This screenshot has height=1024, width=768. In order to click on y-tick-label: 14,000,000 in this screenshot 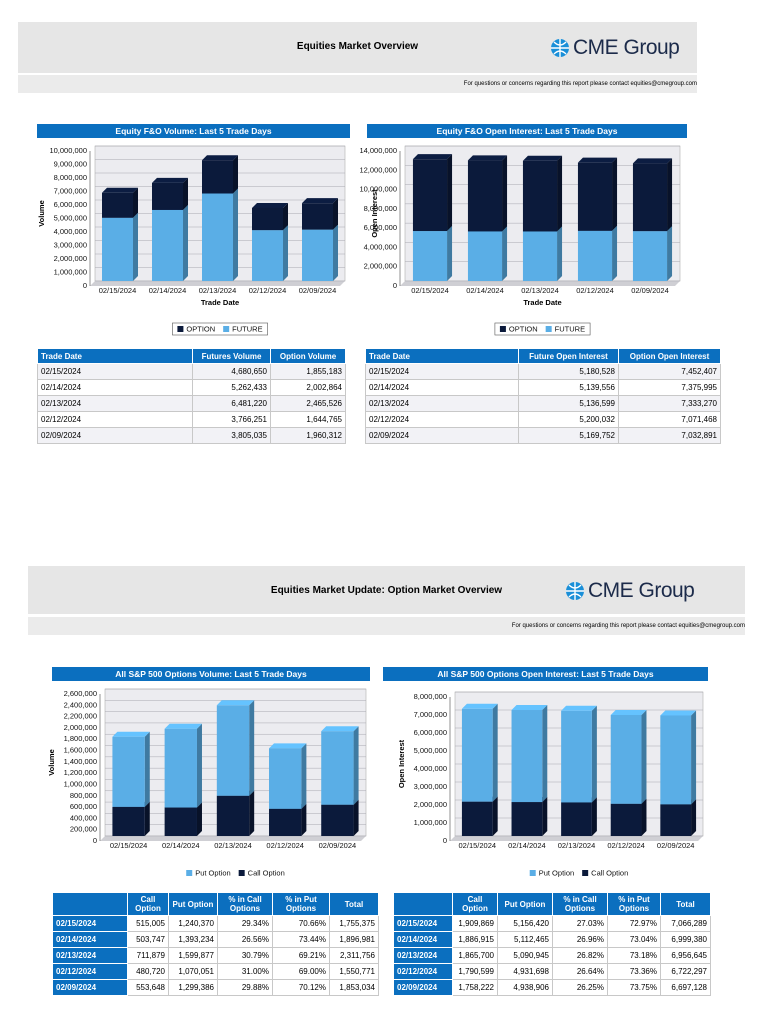, I will do `click(378, 150)`.